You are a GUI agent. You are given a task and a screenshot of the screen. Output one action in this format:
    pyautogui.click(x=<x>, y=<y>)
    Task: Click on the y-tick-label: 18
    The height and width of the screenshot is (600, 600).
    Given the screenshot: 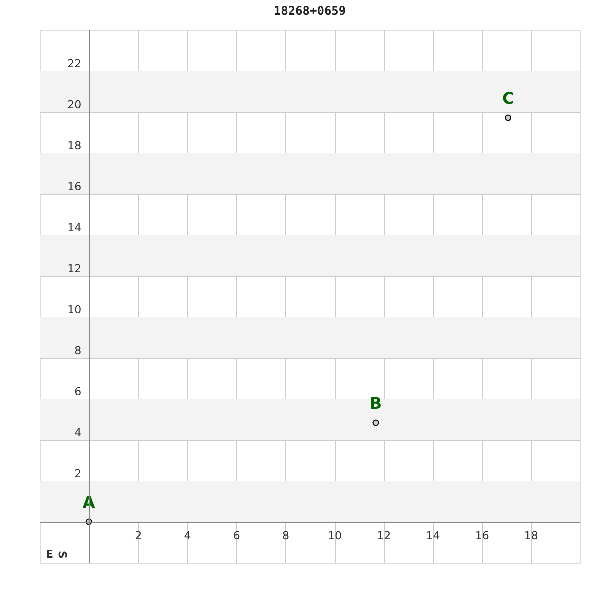 What is the action you would take?
    pyautogui.click(x=75, y=146)
    